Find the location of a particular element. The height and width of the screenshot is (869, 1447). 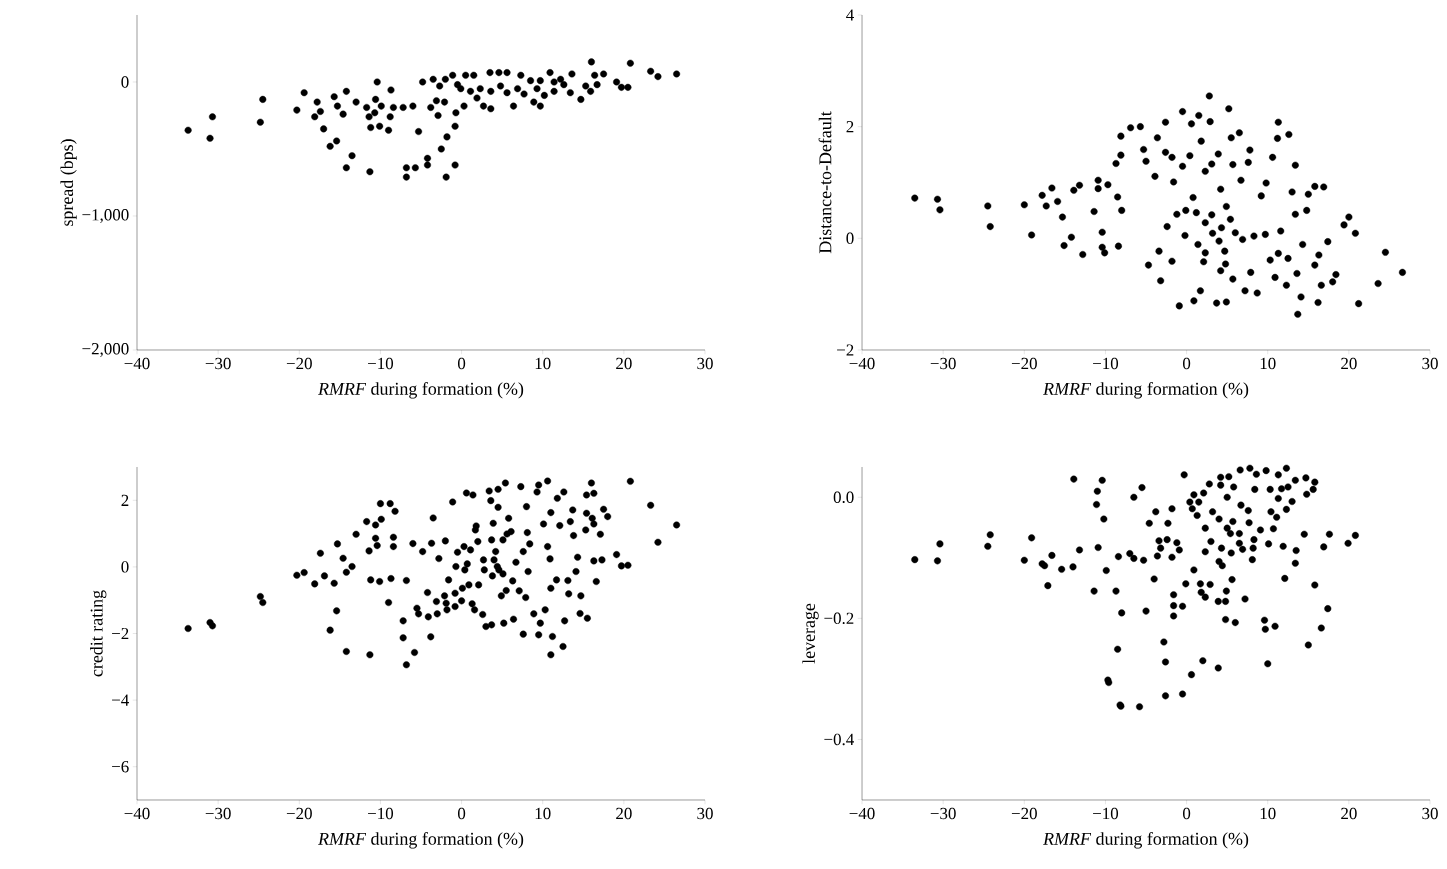

y-axis-title: leverage is located at coordinates (810, 633).